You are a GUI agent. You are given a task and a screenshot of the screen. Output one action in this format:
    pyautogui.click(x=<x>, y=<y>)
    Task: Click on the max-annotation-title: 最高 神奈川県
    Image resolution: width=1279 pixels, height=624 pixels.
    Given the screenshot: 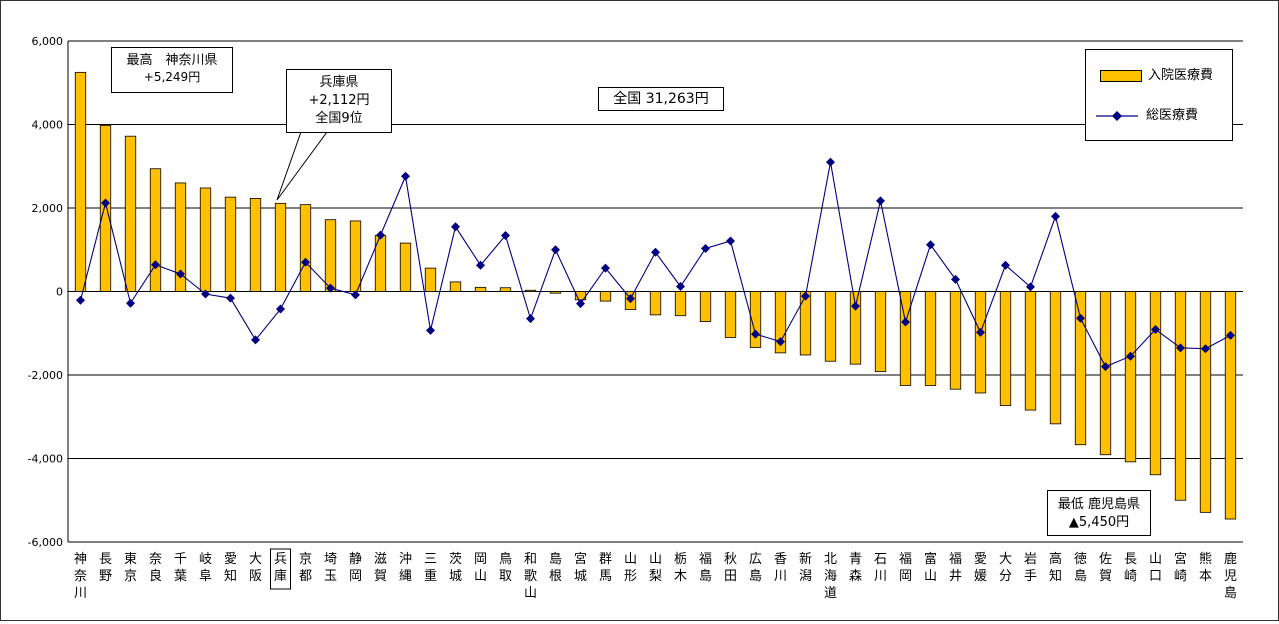 What is the action you would take?
    pyautogui.click(x=172, y=60)
    